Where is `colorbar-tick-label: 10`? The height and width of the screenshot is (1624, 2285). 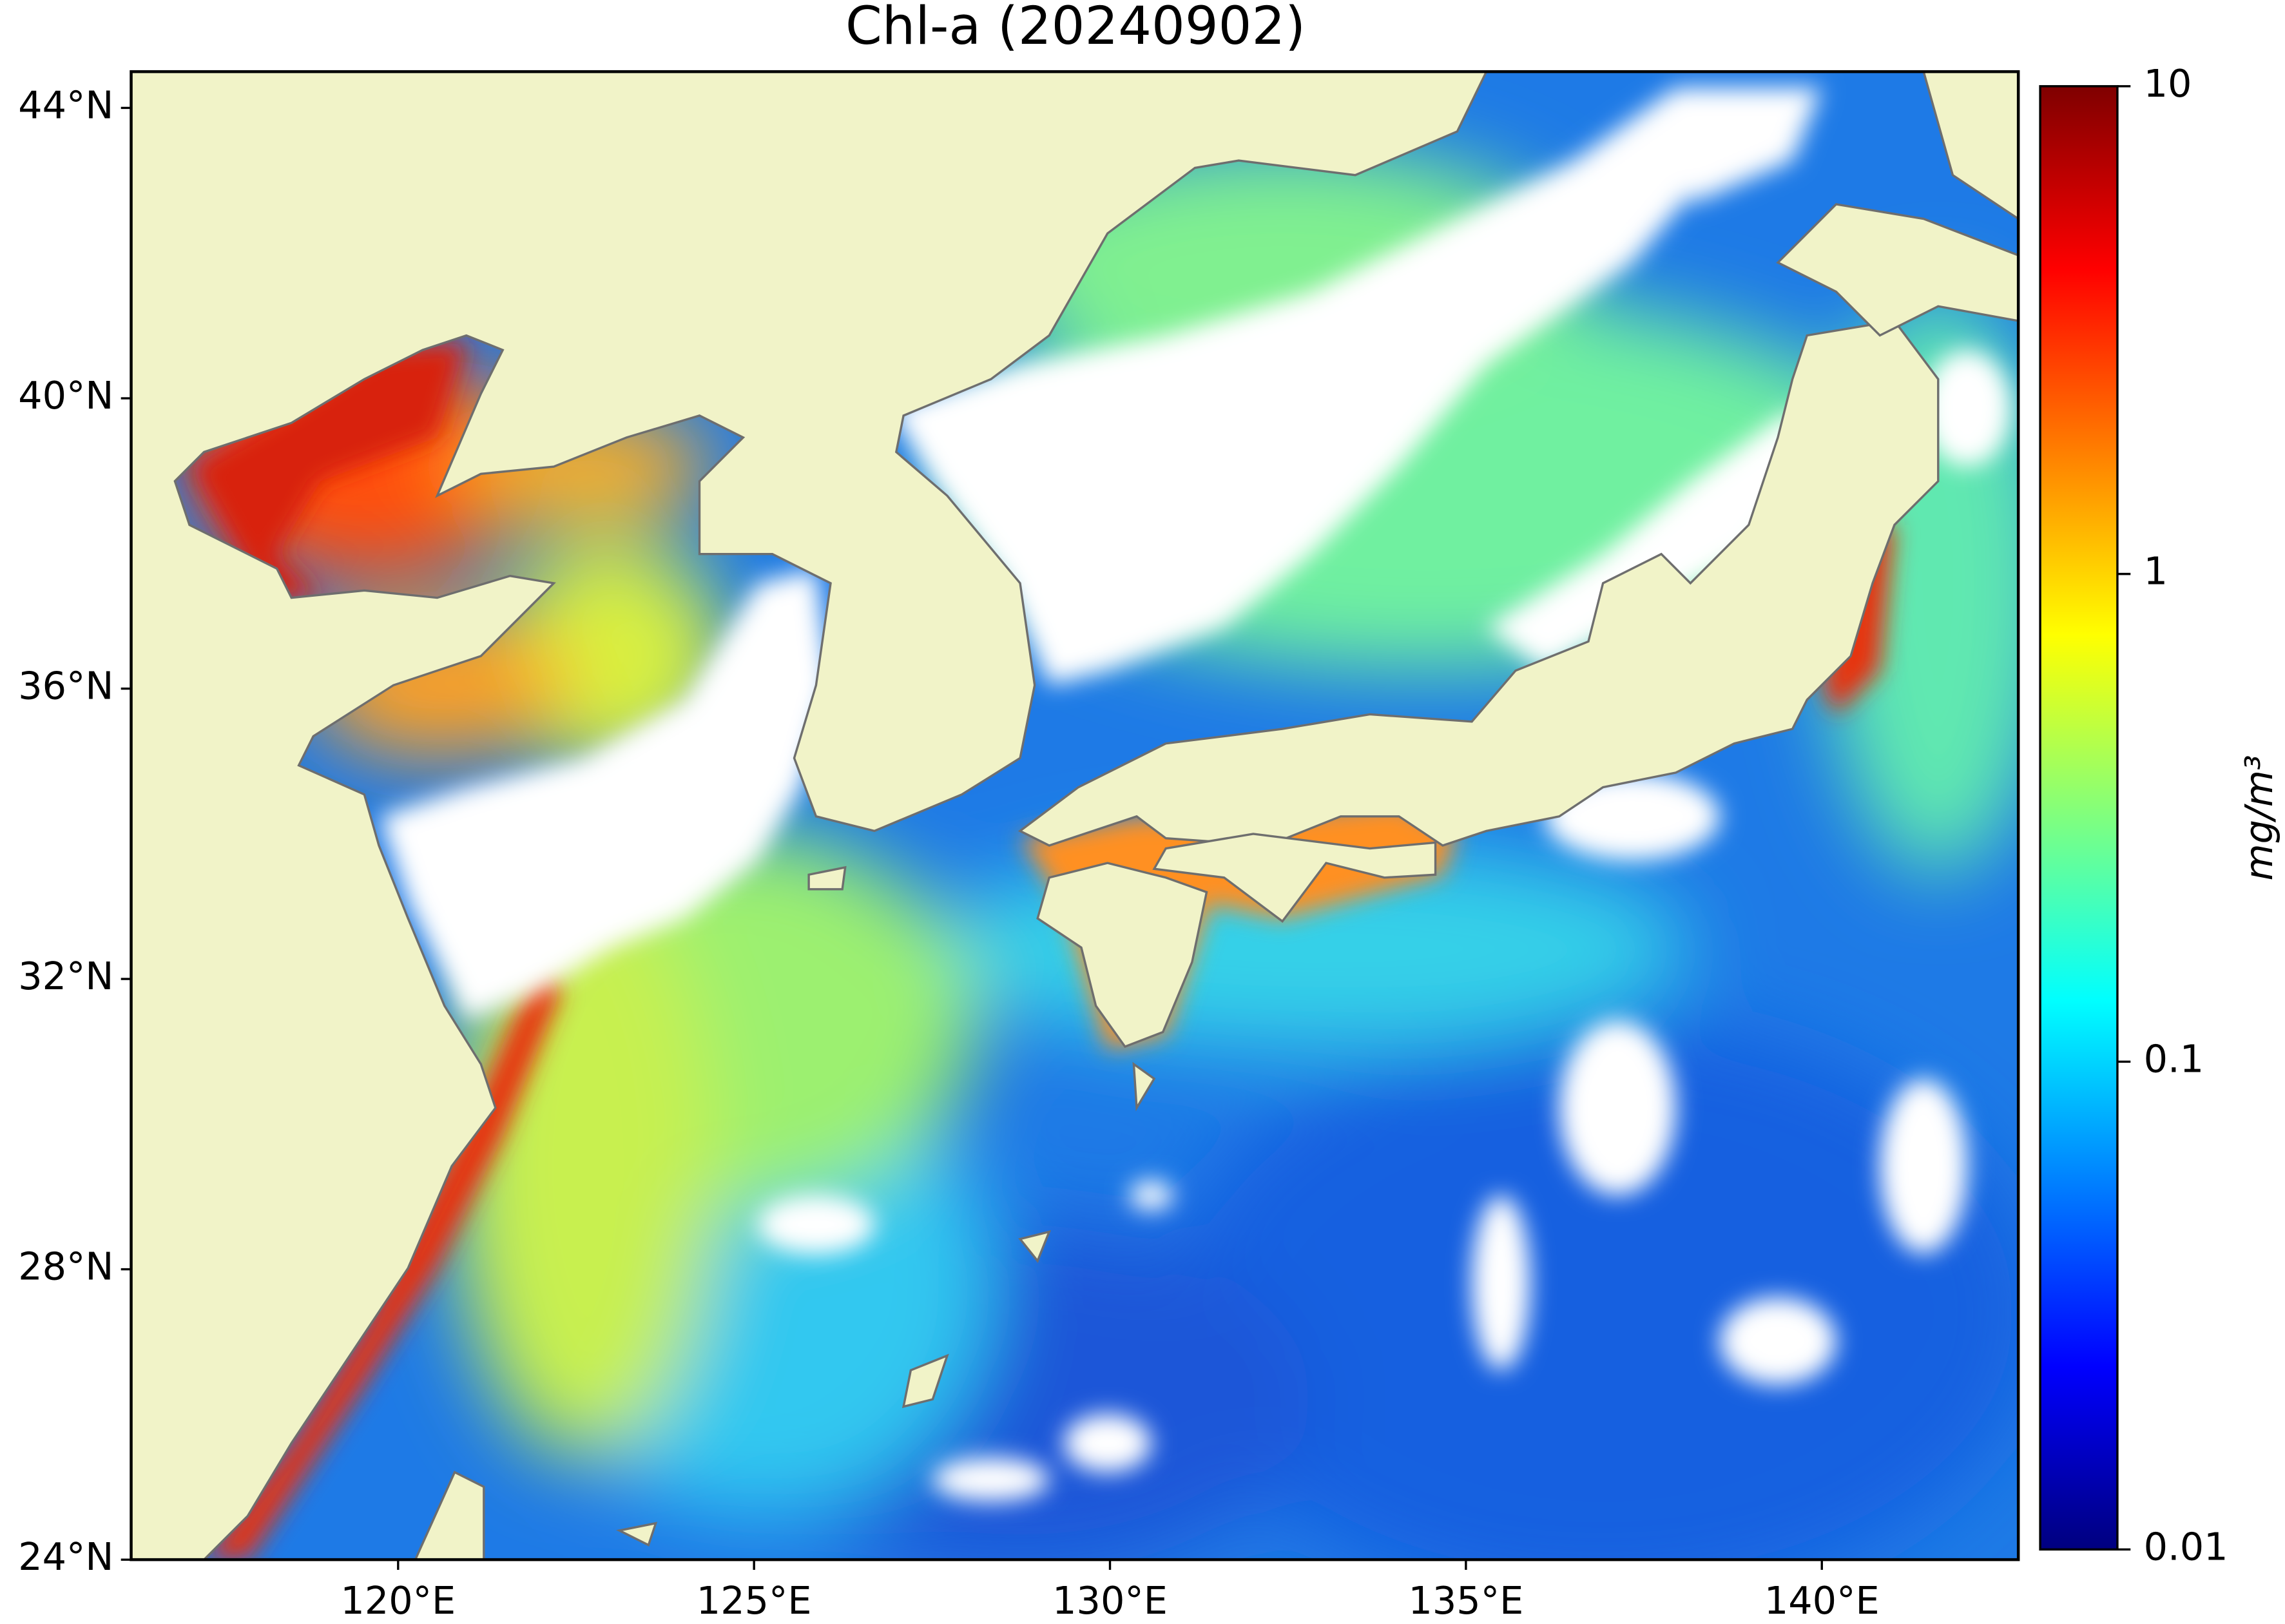 colorbar-tick-label: 10 is located at coordinates (2168, 83).